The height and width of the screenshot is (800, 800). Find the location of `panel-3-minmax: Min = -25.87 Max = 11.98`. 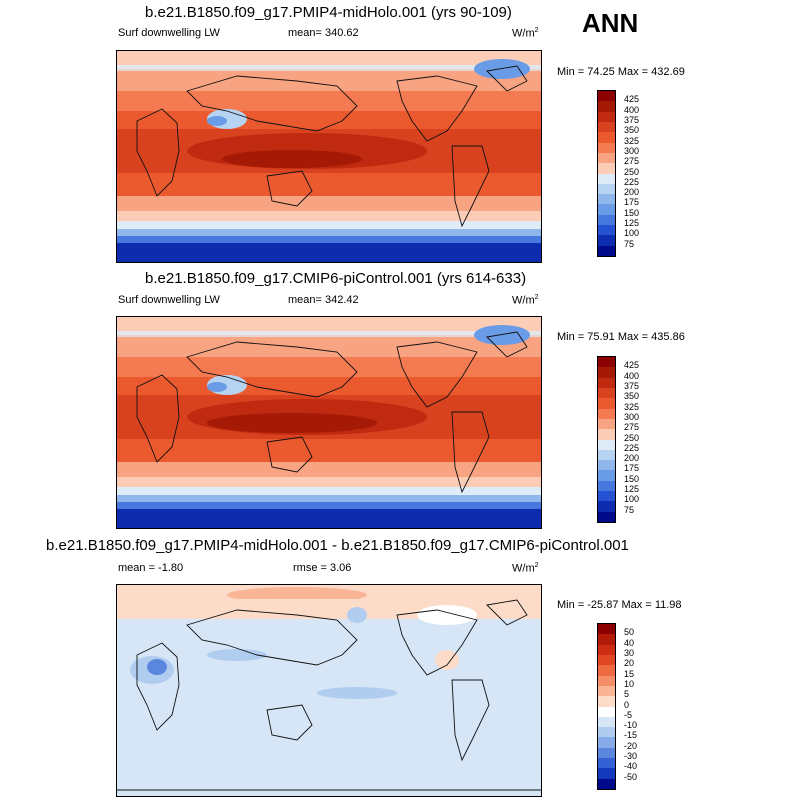

panel-3-minmax: Min = -25.87 Max = 11.98 is located at coordinates (619, 605).